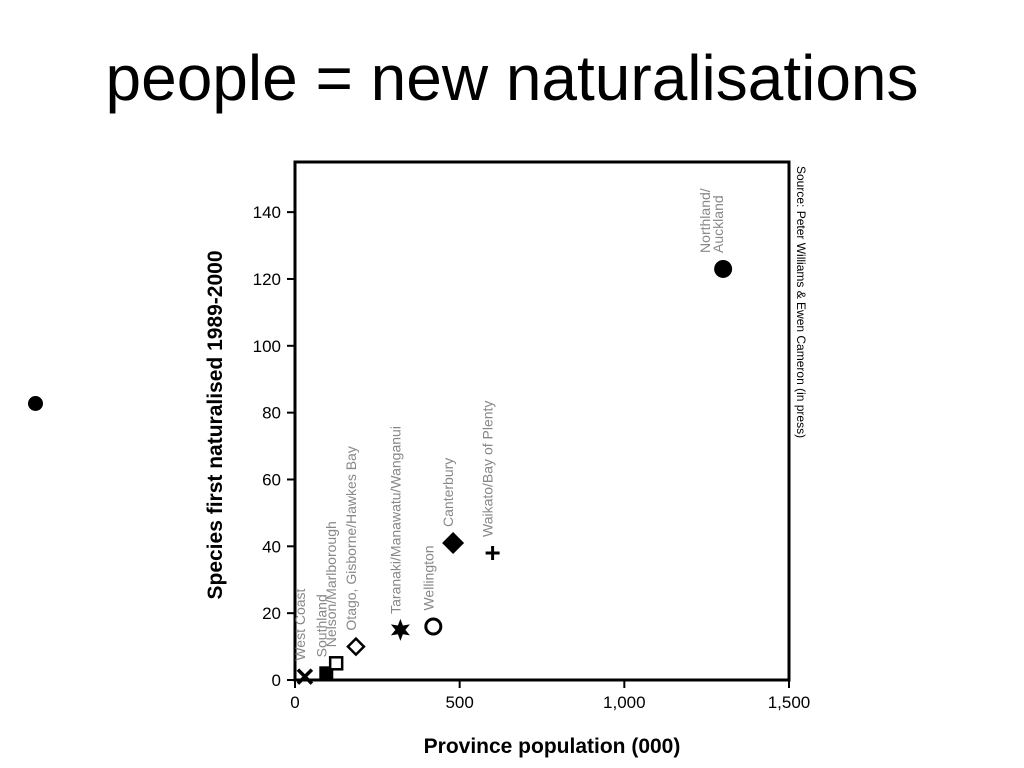 The height and width of the screenshot is (768, 1024). Describe the element at coordinates (321, 625) in the screenshot. I see `point-label: Southland` at that location.